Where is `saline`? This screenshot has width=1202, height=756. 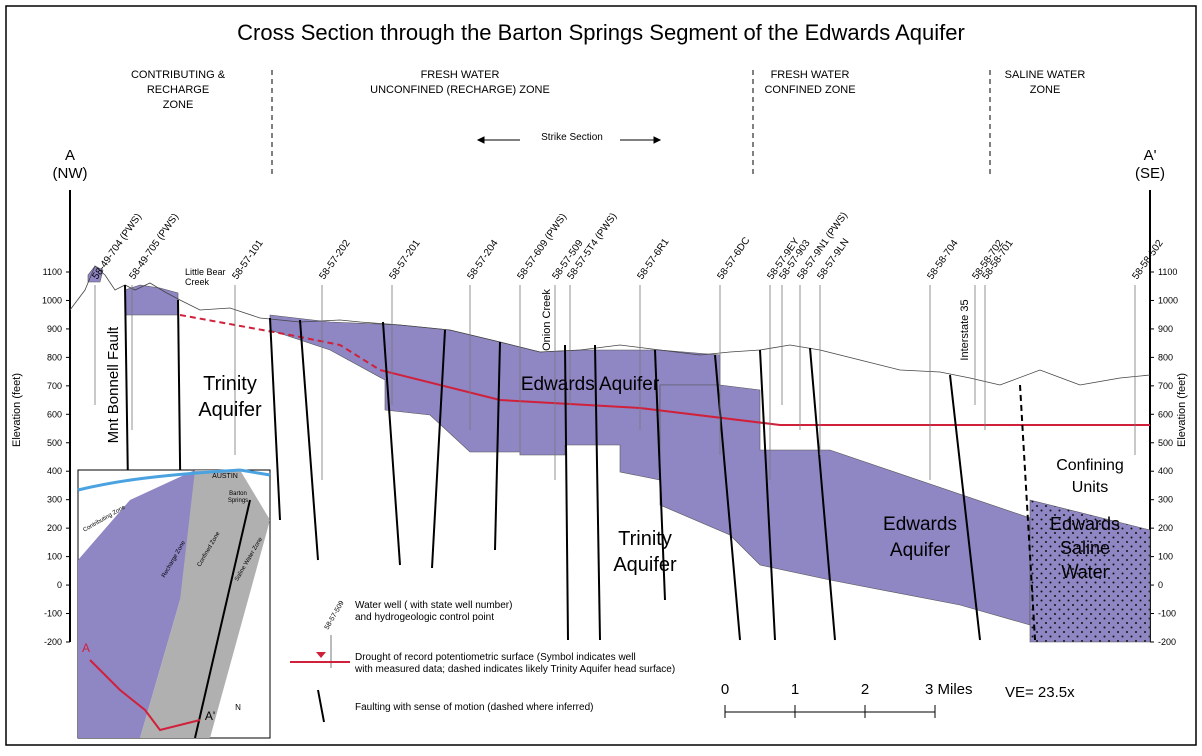 saline is located at coordinates (1090, 571).